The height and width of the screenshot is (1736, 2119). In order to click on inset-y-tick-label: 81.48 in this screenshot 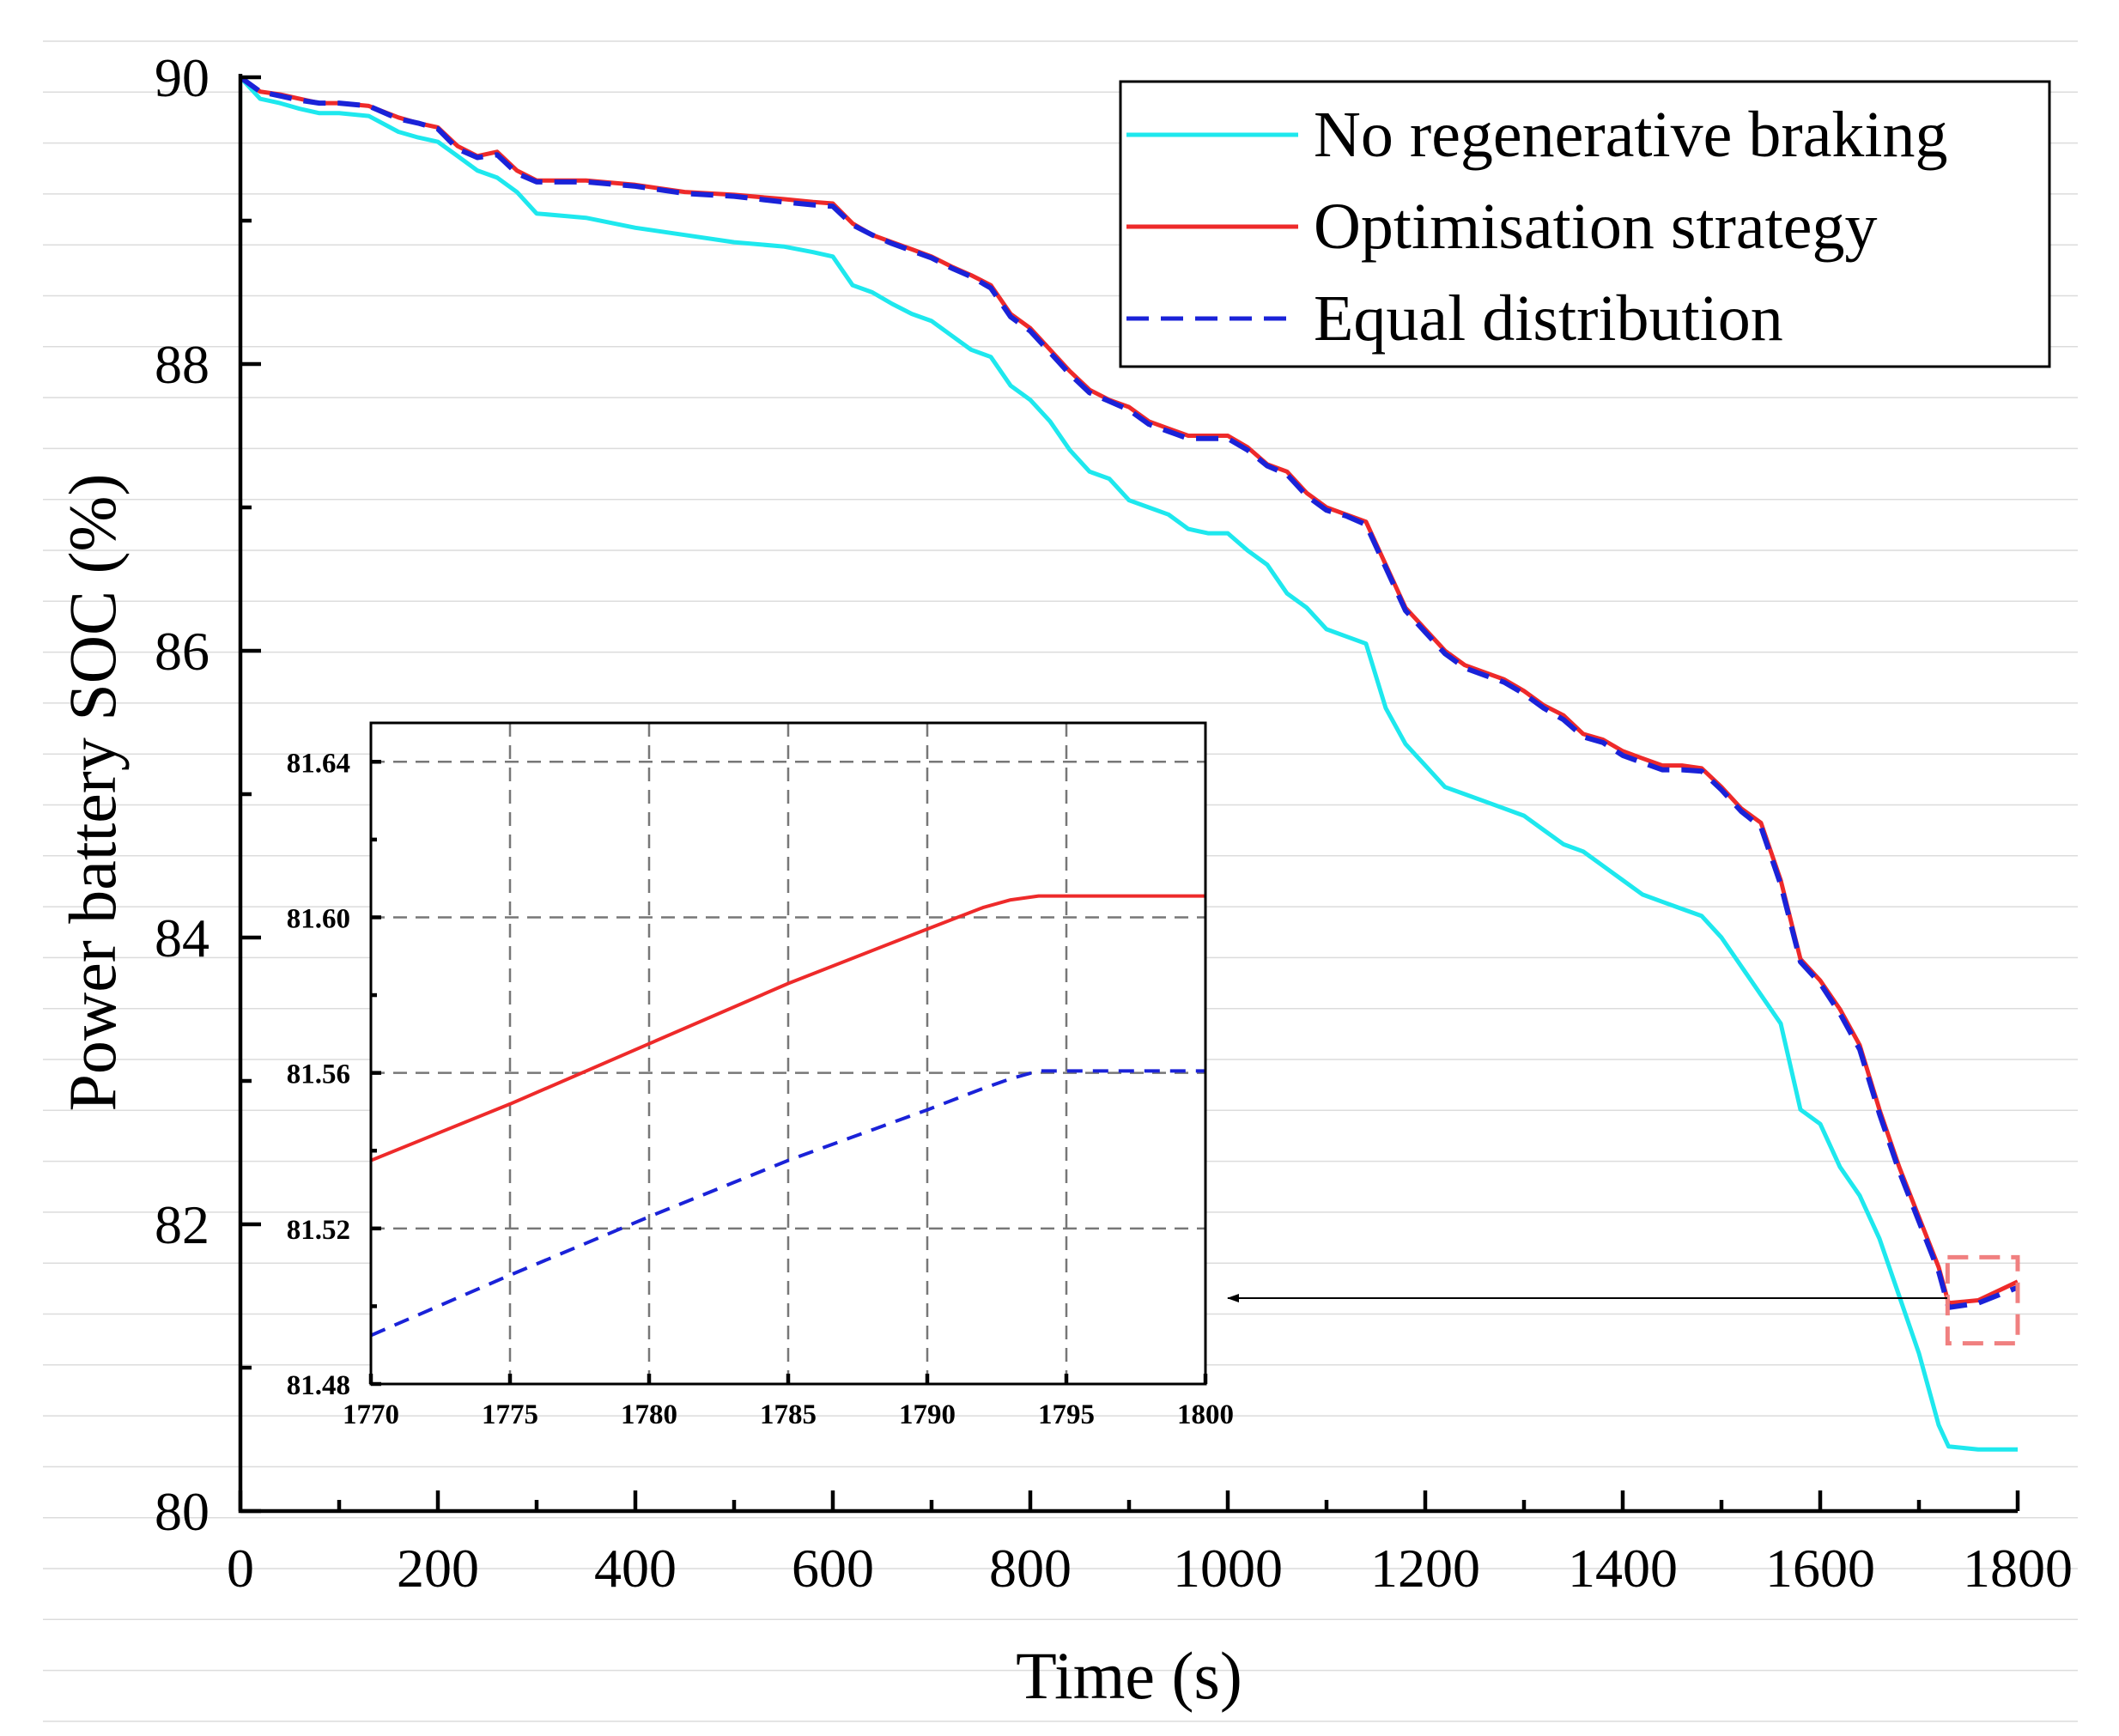, I will do `click(318, 1385)`.